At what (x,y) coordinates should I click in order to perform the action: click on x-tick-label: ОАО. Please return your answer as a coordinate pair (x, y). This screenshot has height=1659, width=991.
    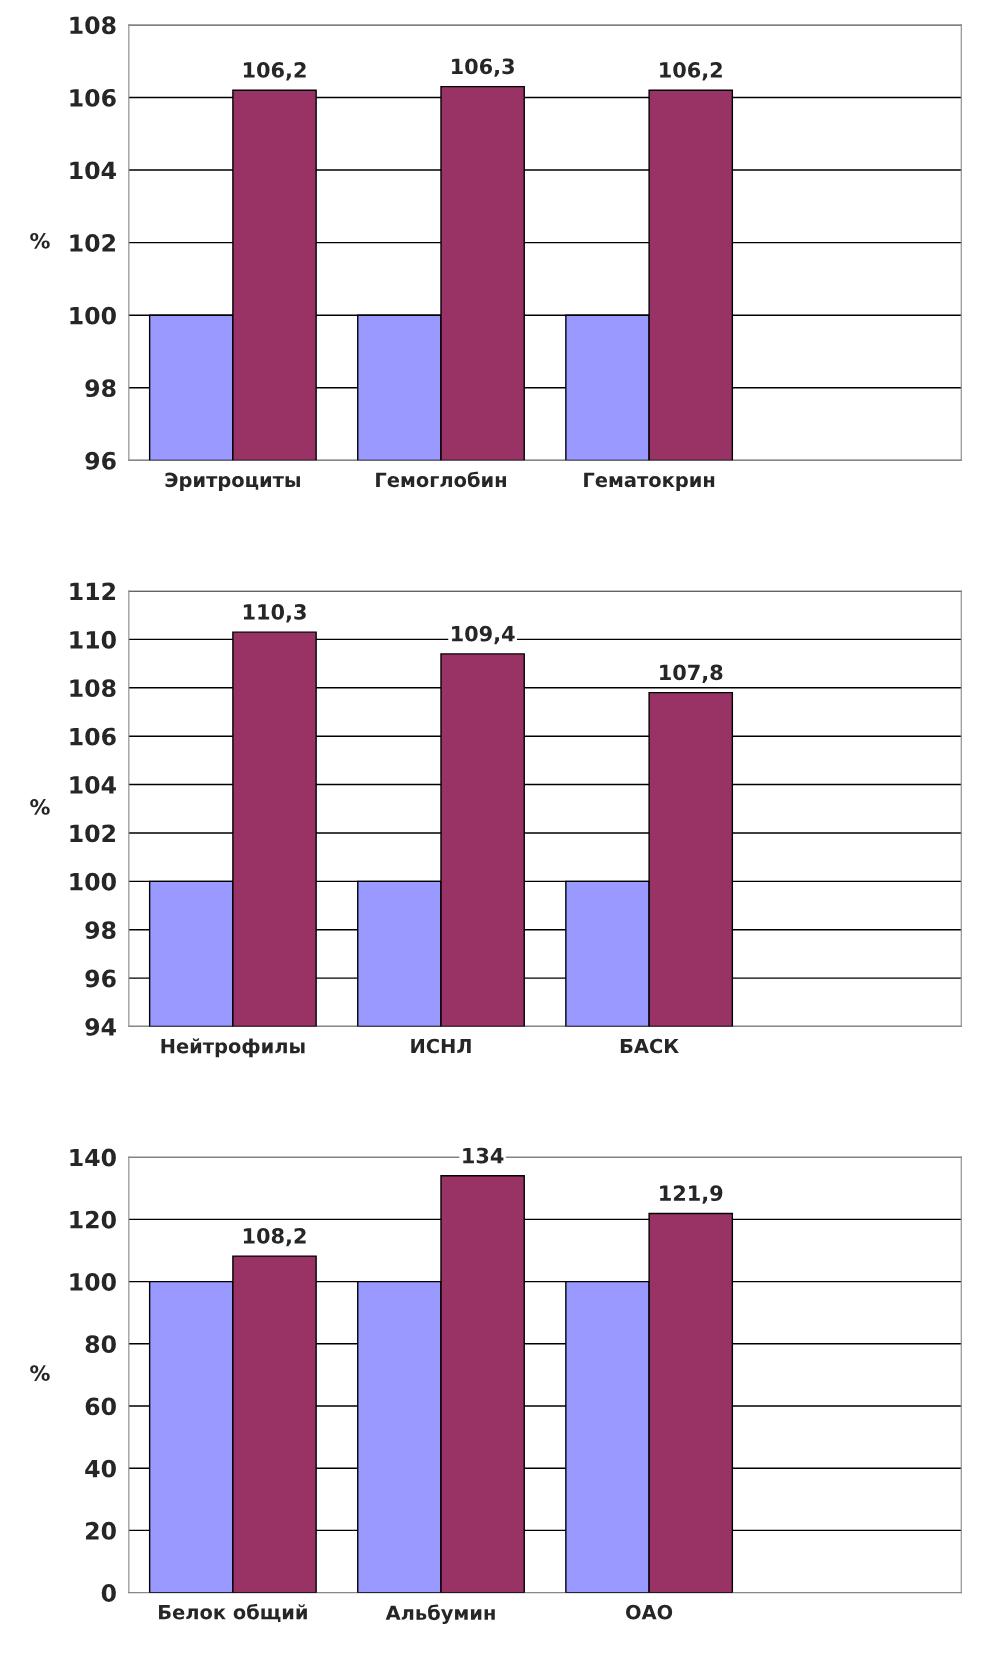
    Looking at the image, I should click on (649, 1612).